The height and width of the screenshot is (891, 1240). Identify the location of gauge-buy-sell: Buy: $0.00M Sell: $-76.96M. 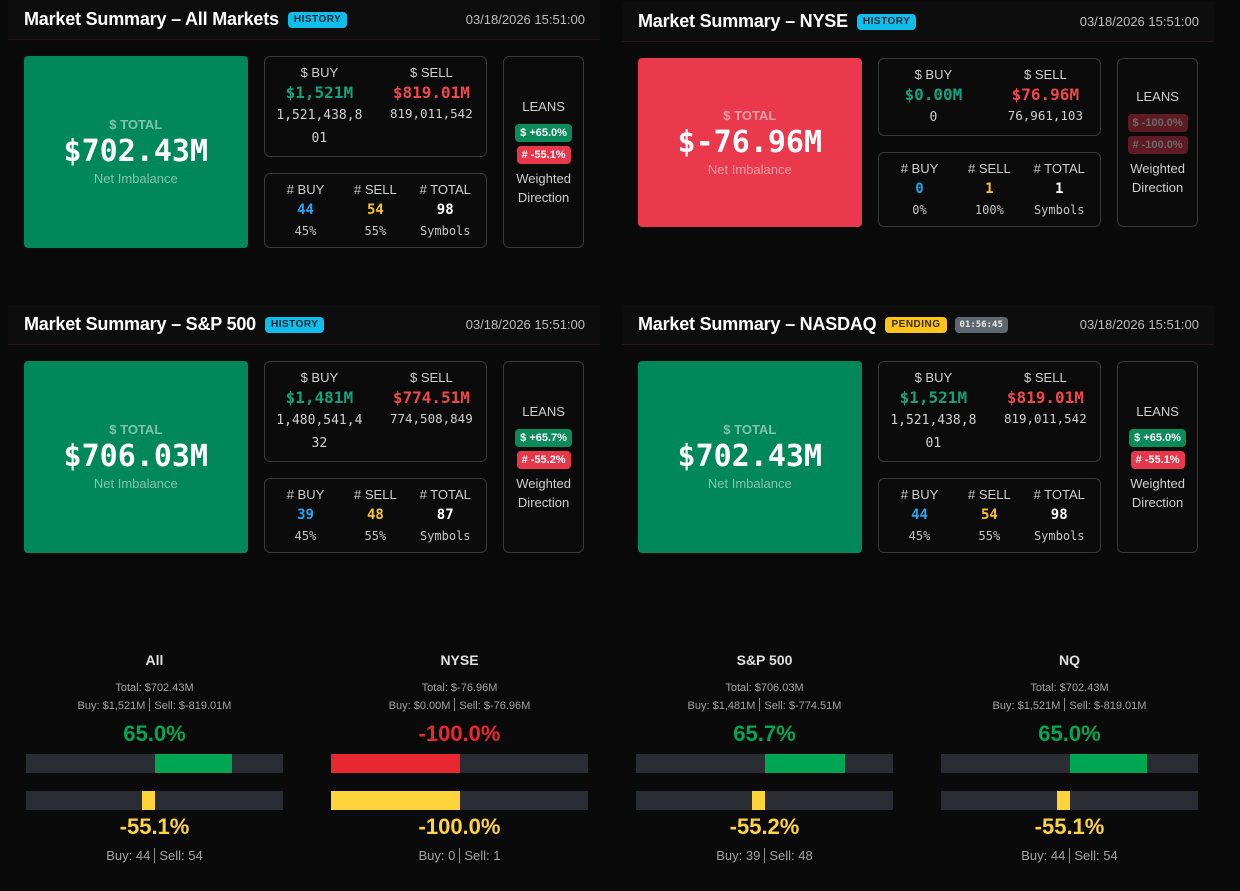
(459, 706).